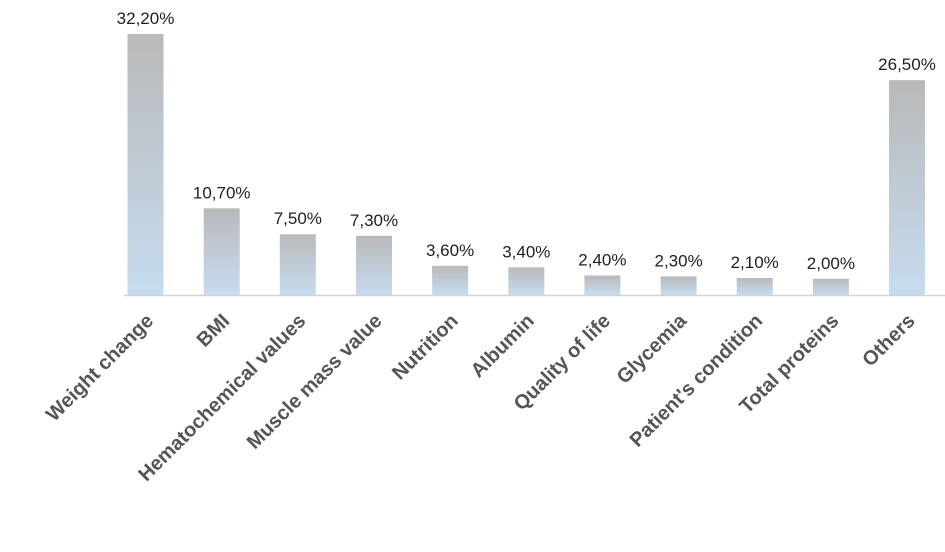 This screenshot has height=552, width=945. Describe the element at coordinates (146, 18) in the screenshot. I see `data-label: 32,20%` at that location.